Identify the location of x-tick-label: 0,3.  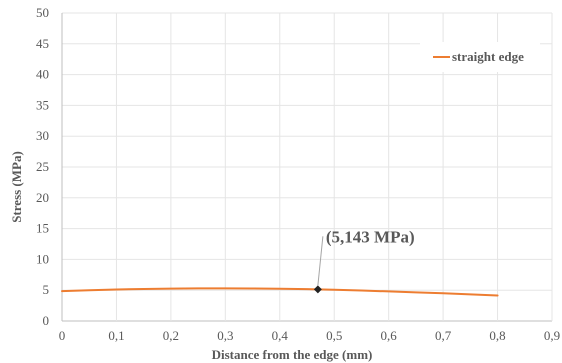
(225, 335).